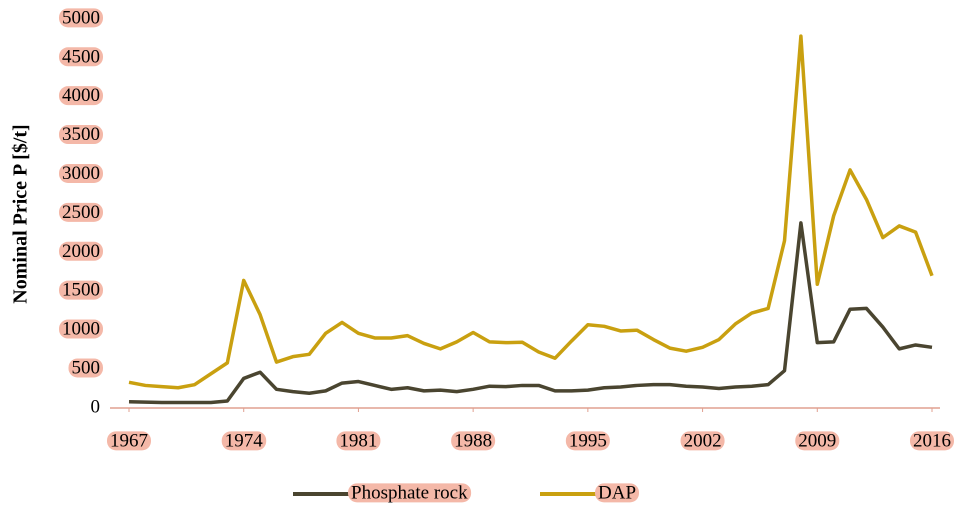 The image size is (961, 512). I want to click on y-tick-label: 3000, so click(81, 173).